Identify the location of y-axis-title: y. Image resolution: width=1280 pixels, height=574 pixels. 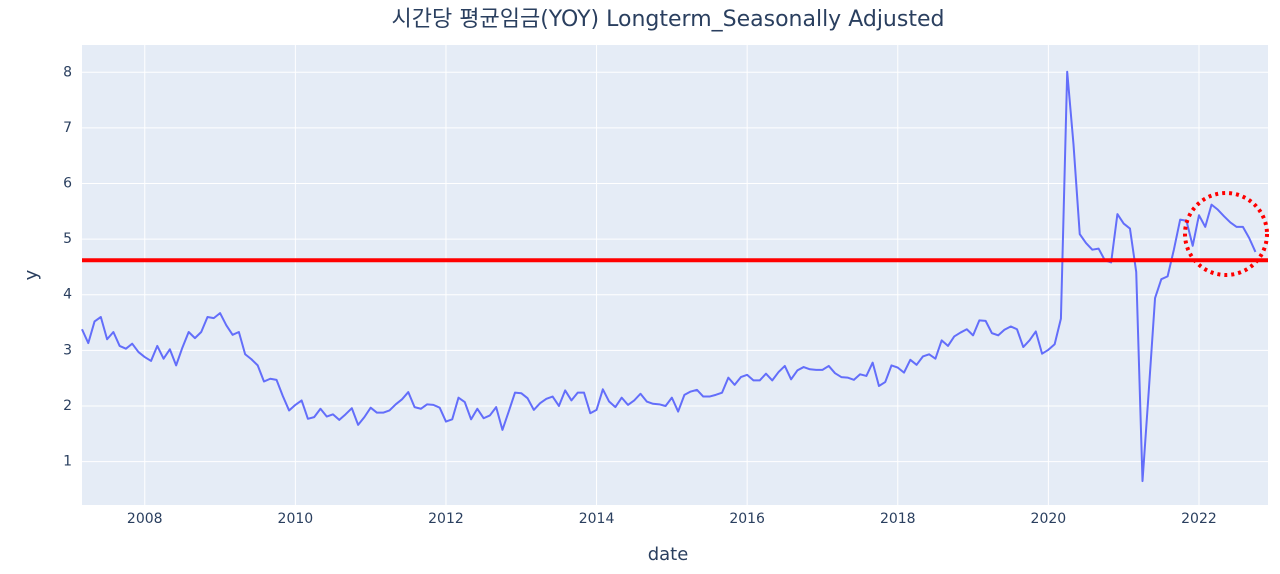
(31, 274).